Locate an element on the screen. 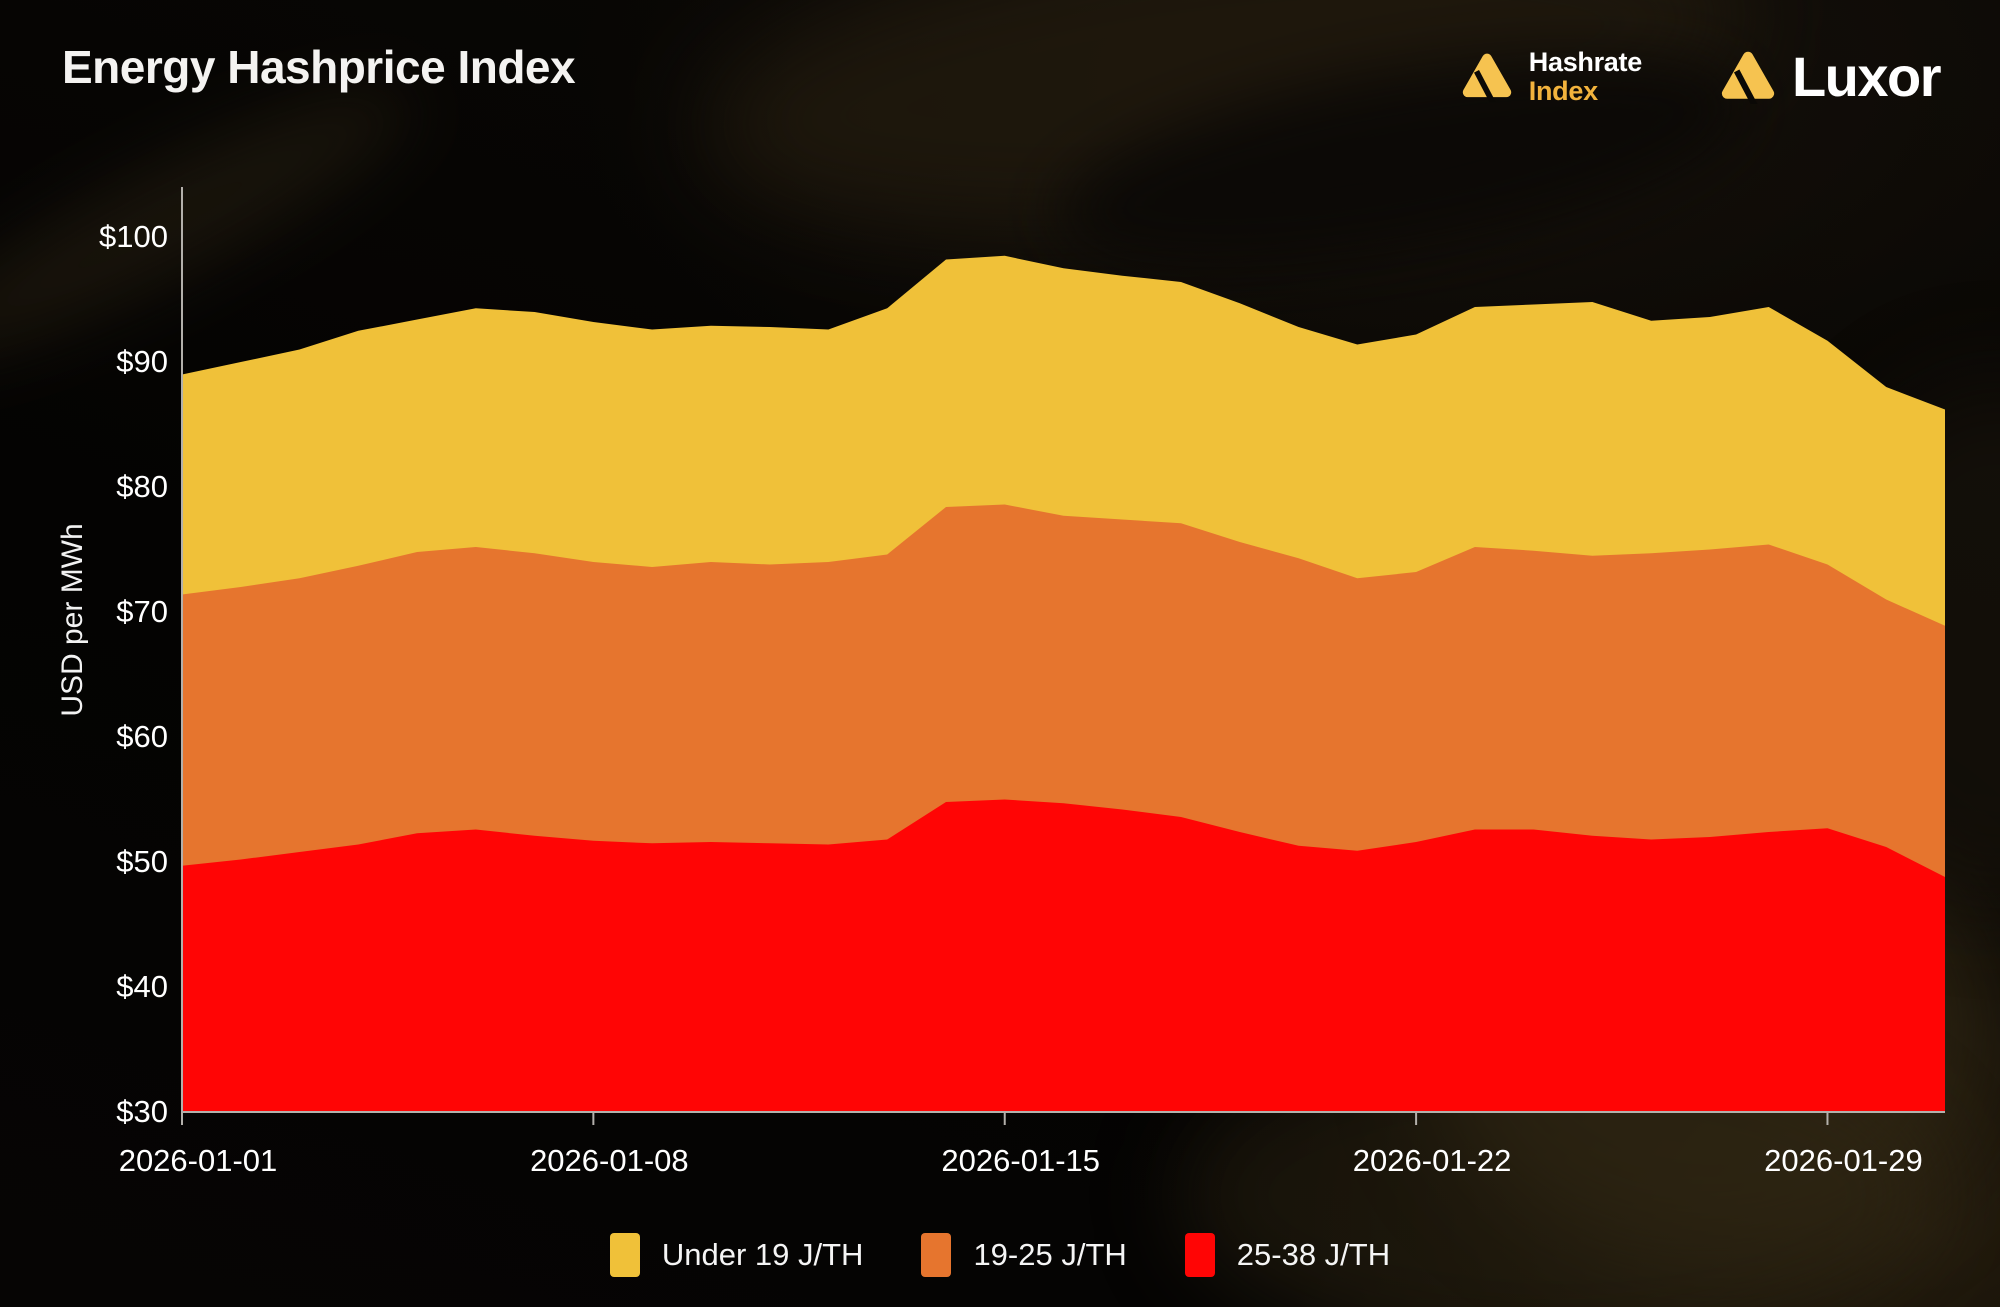 The image size is (2000, 1307). x-tick-2026-01-15: 2026-01-15 is located at coordinates (1020, 1160).